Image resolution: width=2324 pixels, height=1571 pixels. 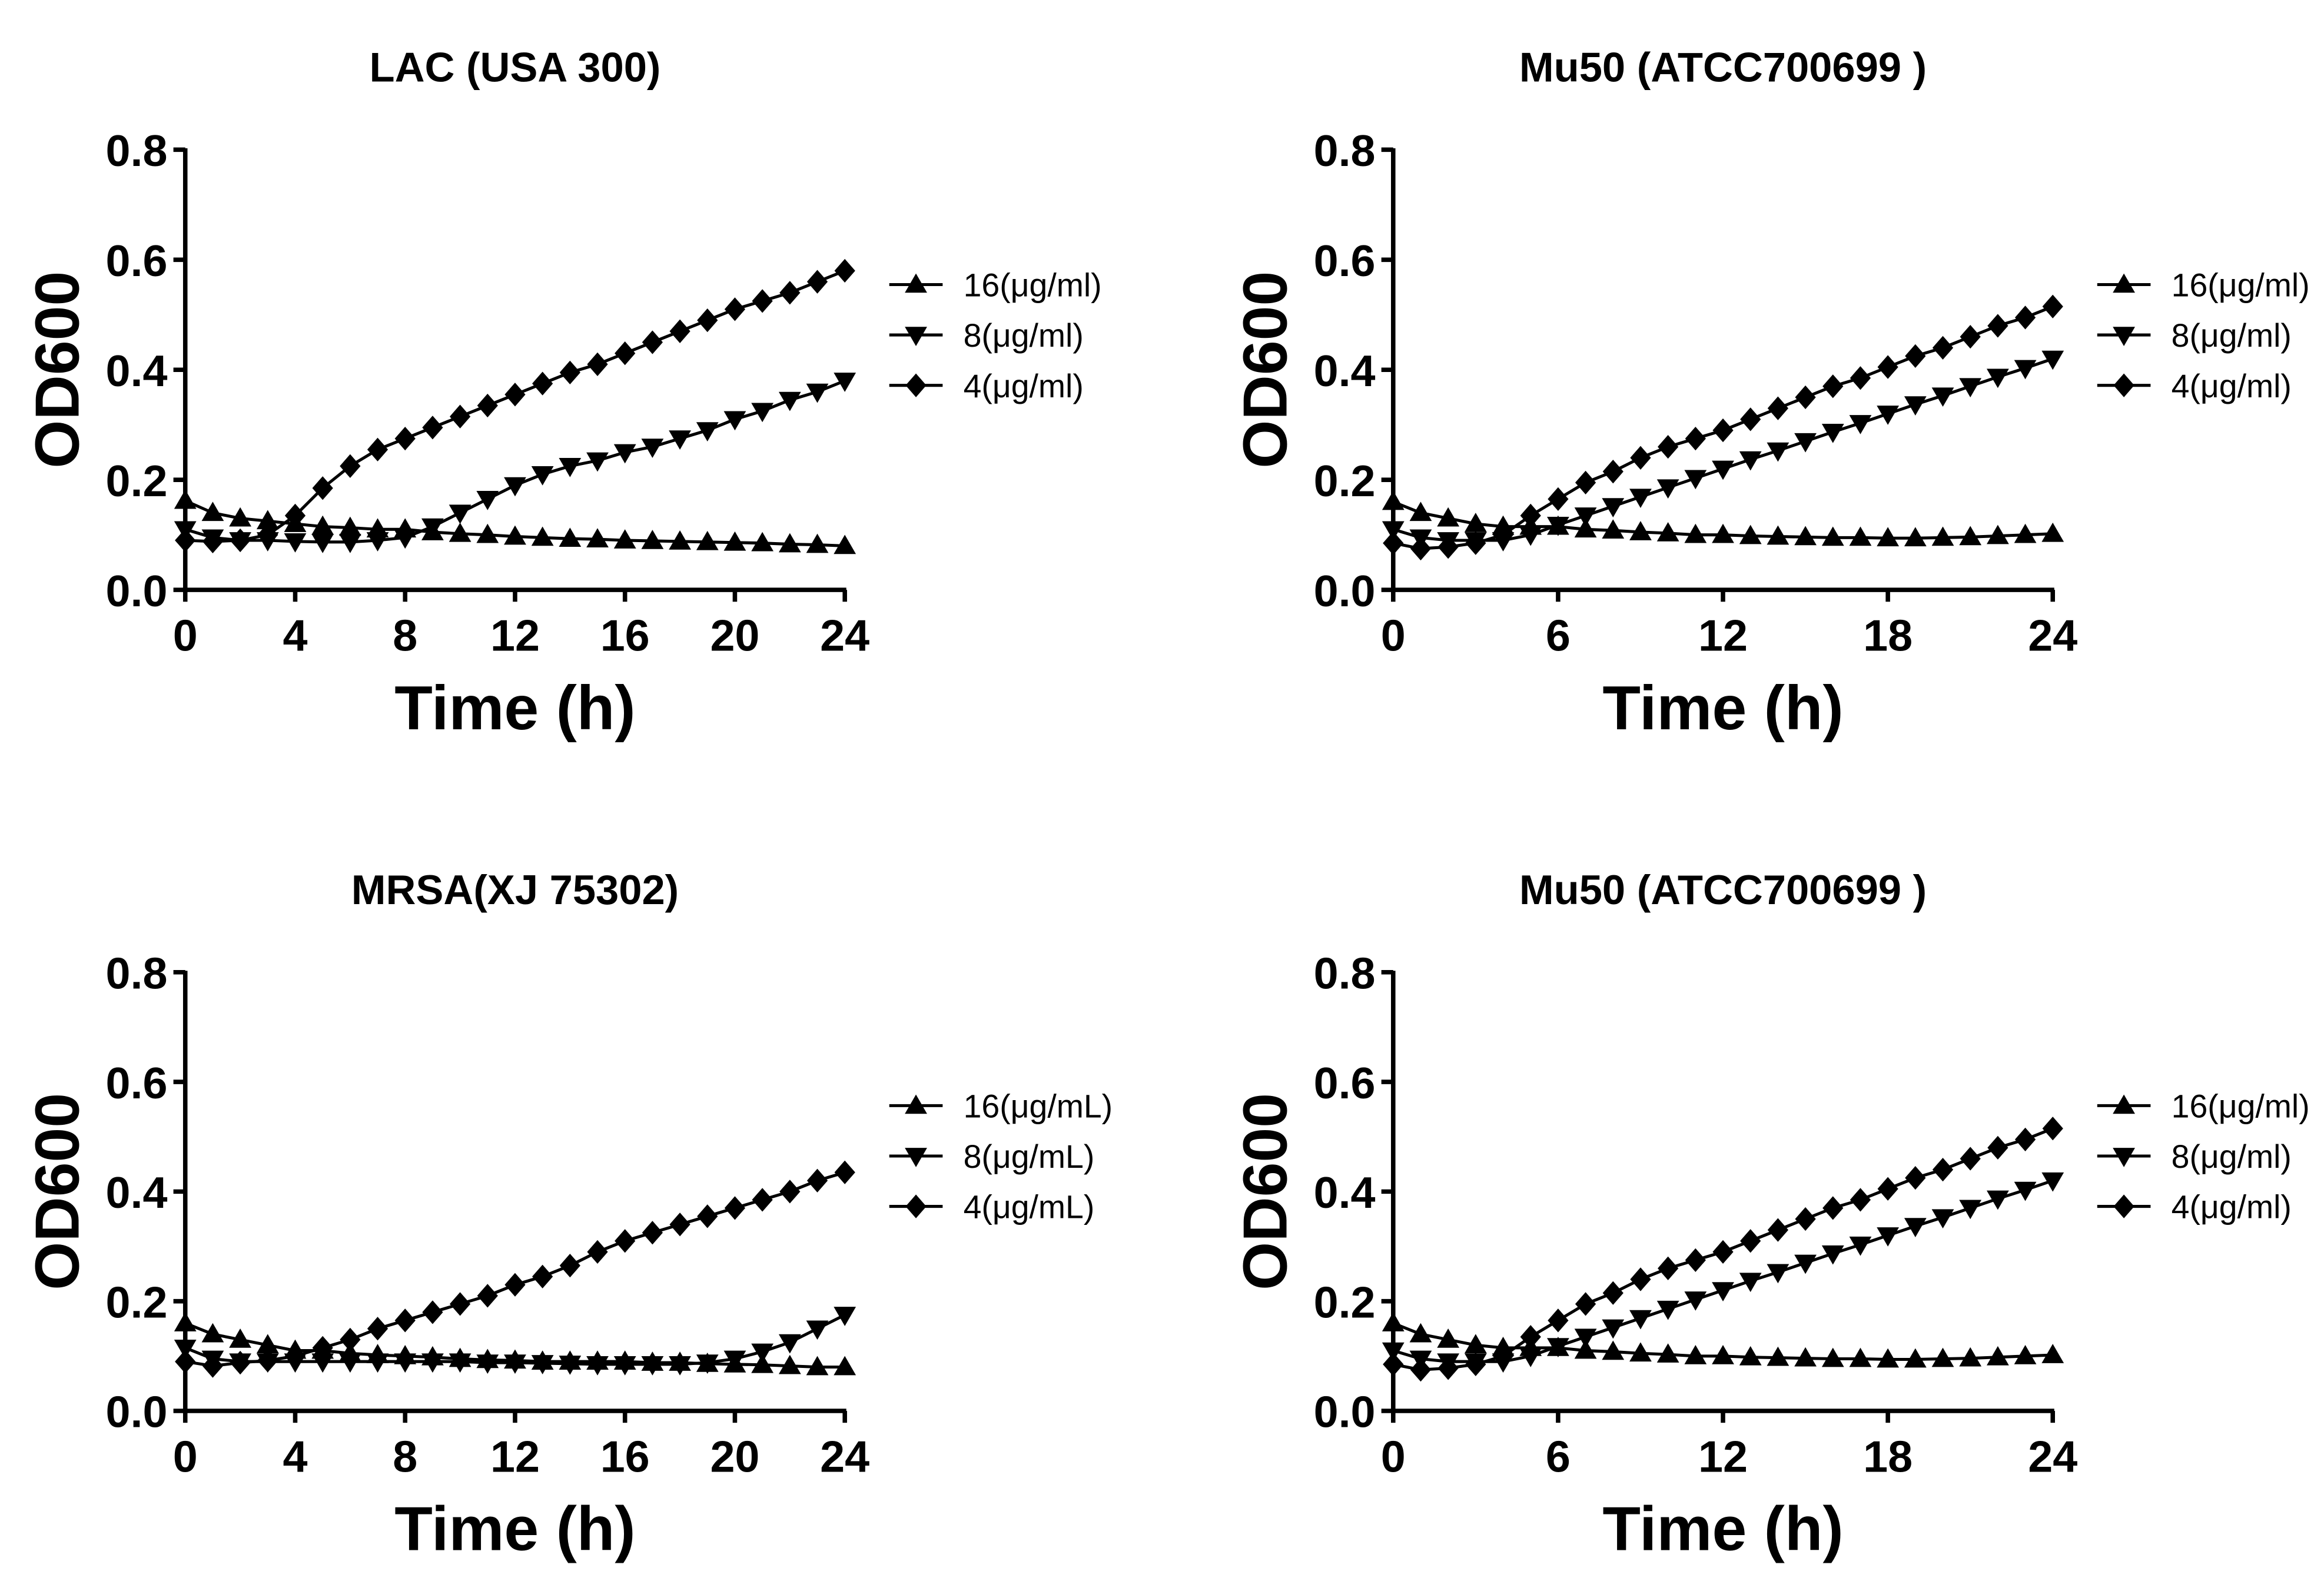 I want to click on legend-label: 4(μg/ml), so click(x=2232, y=1207).